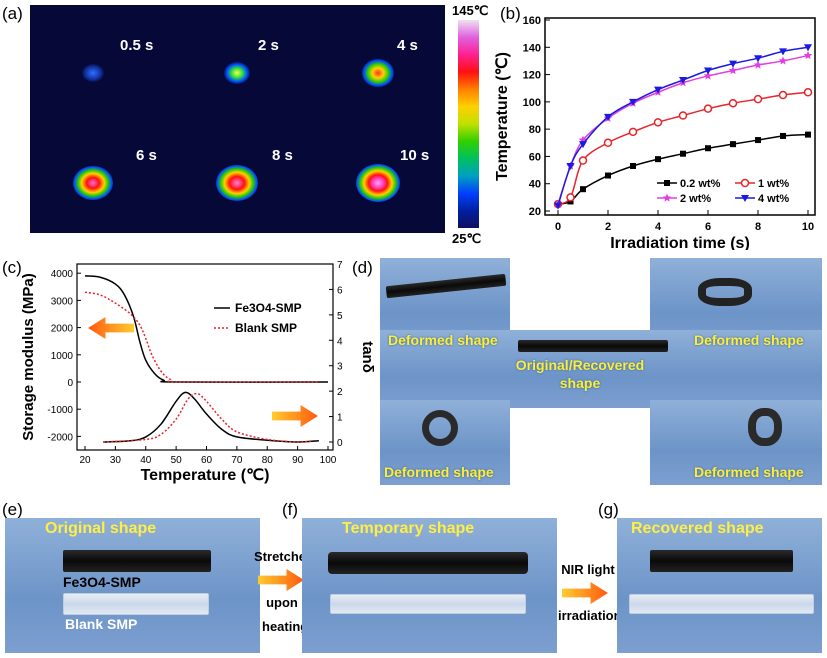 This screenshot has width=827, height=658. Describe the element at coordinates (697, 528) in the screenshot. I see `title-recovered-shape: Recovered shape` at that location.